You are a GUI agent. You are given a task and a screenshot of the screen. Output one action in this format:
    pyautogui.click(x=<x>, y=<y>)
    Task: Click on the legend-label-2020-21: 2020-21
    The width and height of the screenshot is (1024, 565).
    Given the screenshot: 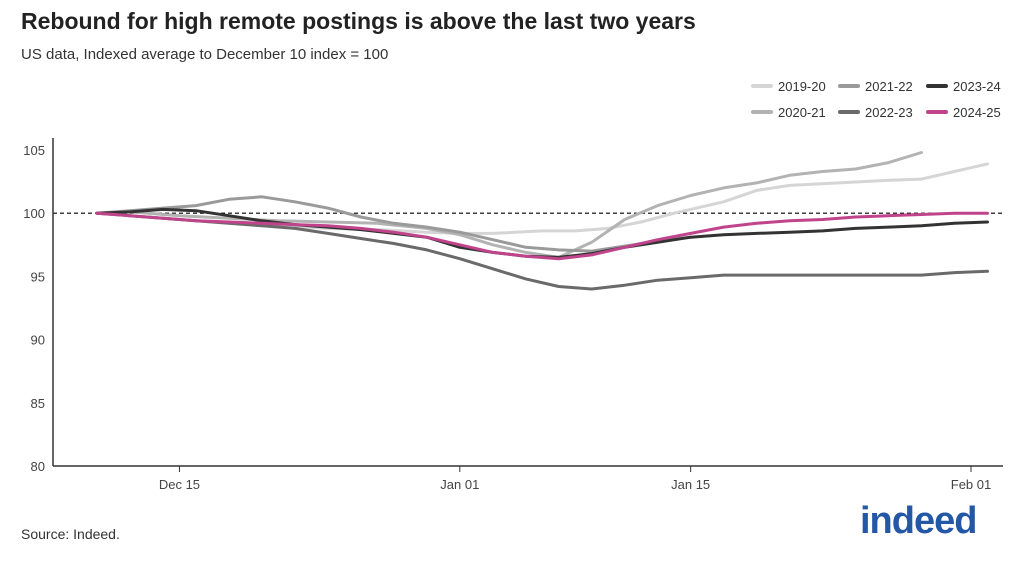 What is the action you would take?
    pyautogui.click(x=802, y=112)
    